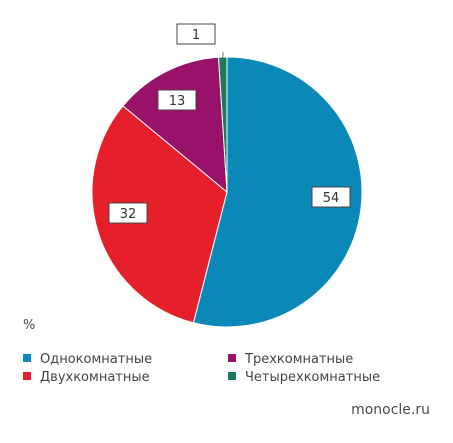 The image size is (453, 443). I want to click on source-label: monocle.ru, so click(390, 410).